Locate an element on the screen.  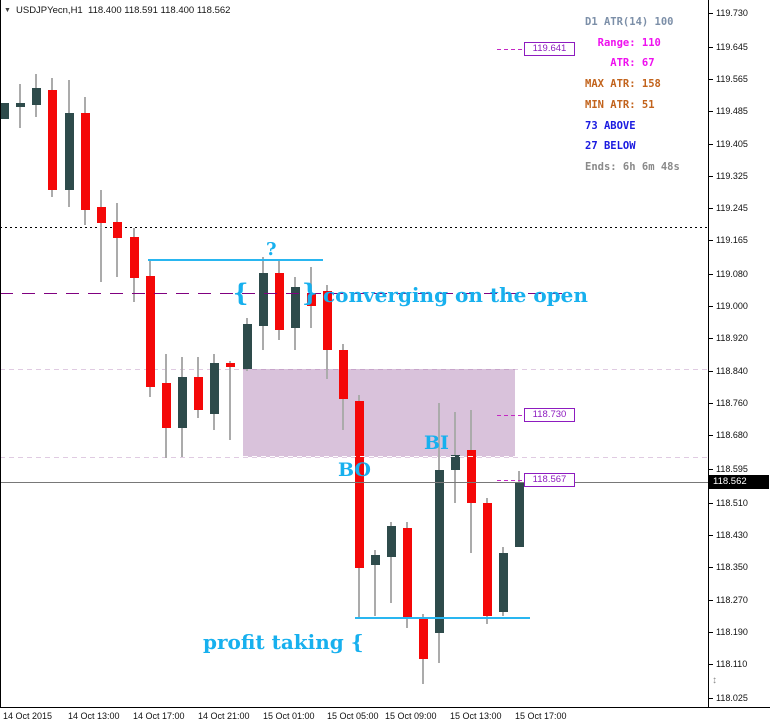
price-axis-label: 118.595 is located at coordinates (732, 469).